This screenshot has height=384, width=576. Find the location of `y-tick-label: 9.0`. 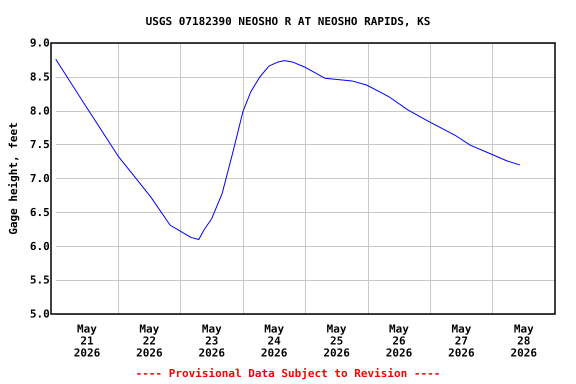

y-tick-label: 9.0 is located at coordinates (40, 43).